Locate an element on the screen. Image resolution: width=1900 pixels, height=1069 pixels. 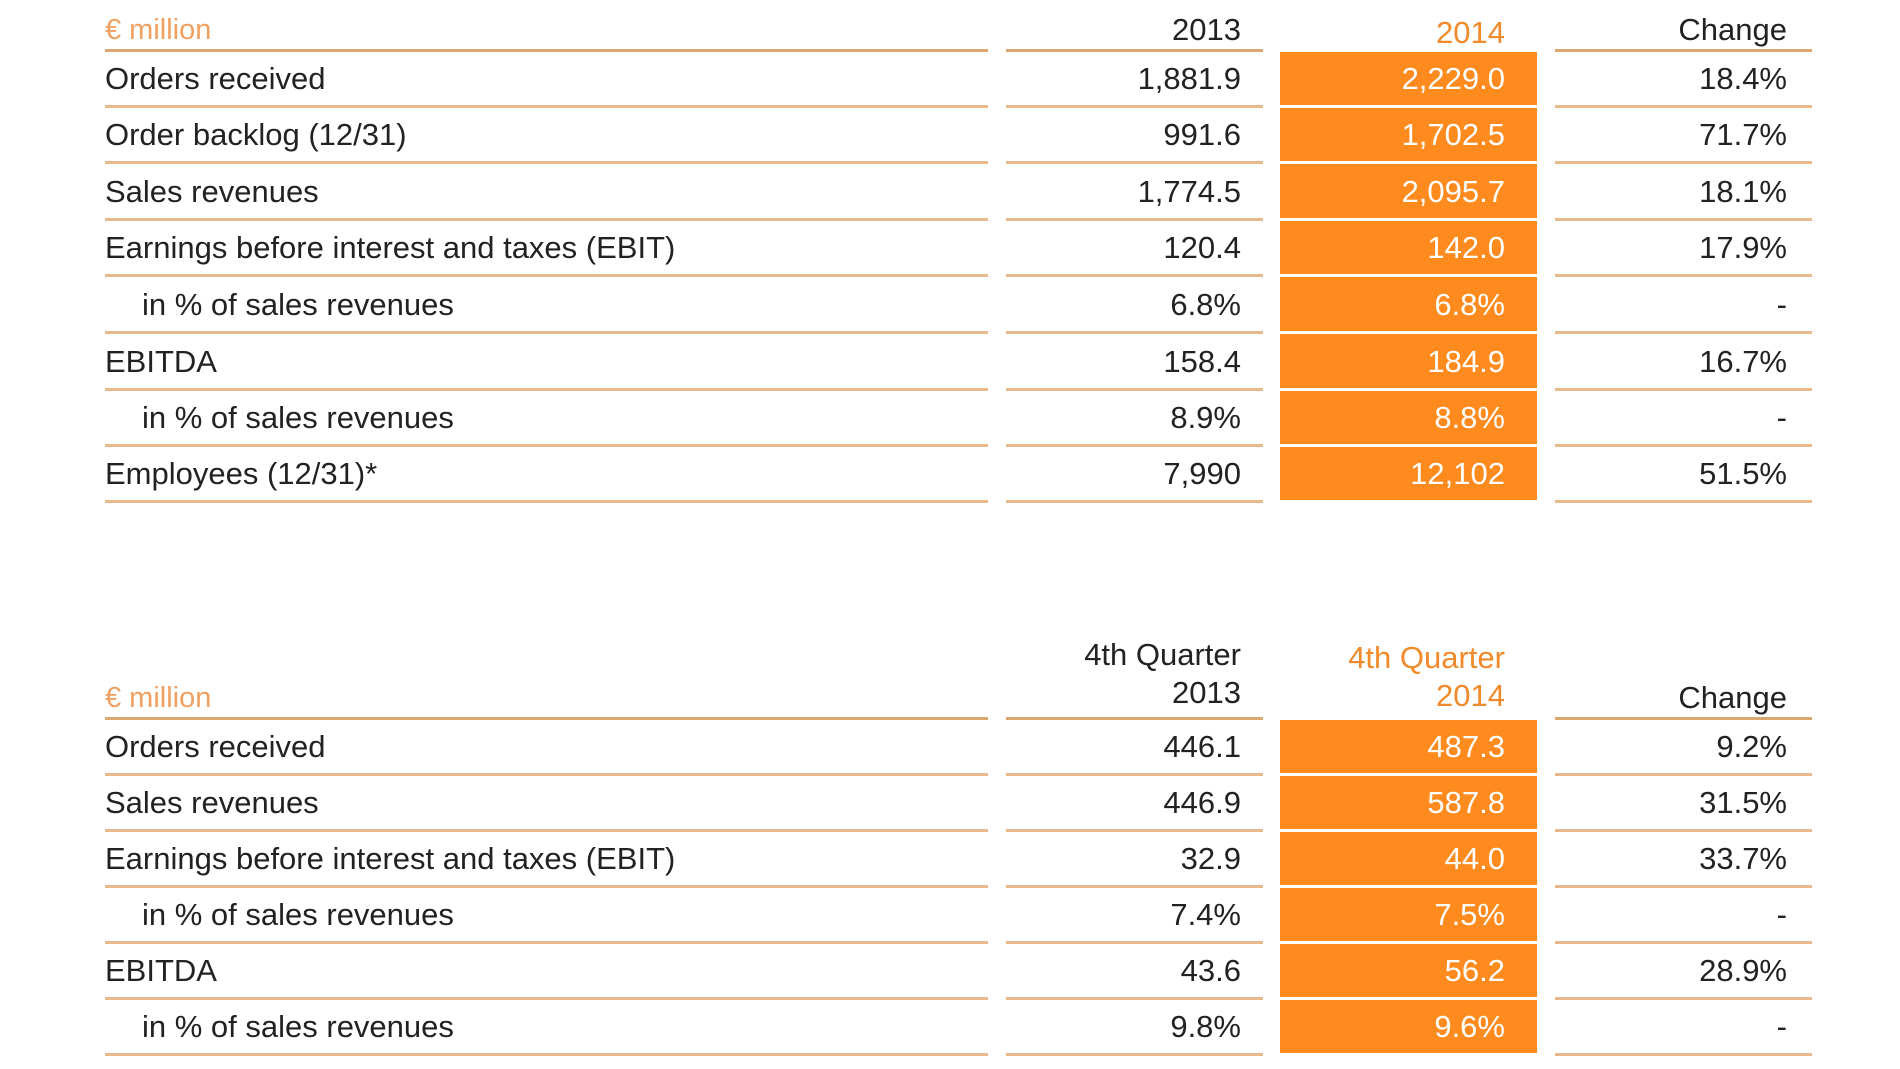
table-row: EBITDA 43.6 56.2 28.9% is located at coordinates (950, 972).